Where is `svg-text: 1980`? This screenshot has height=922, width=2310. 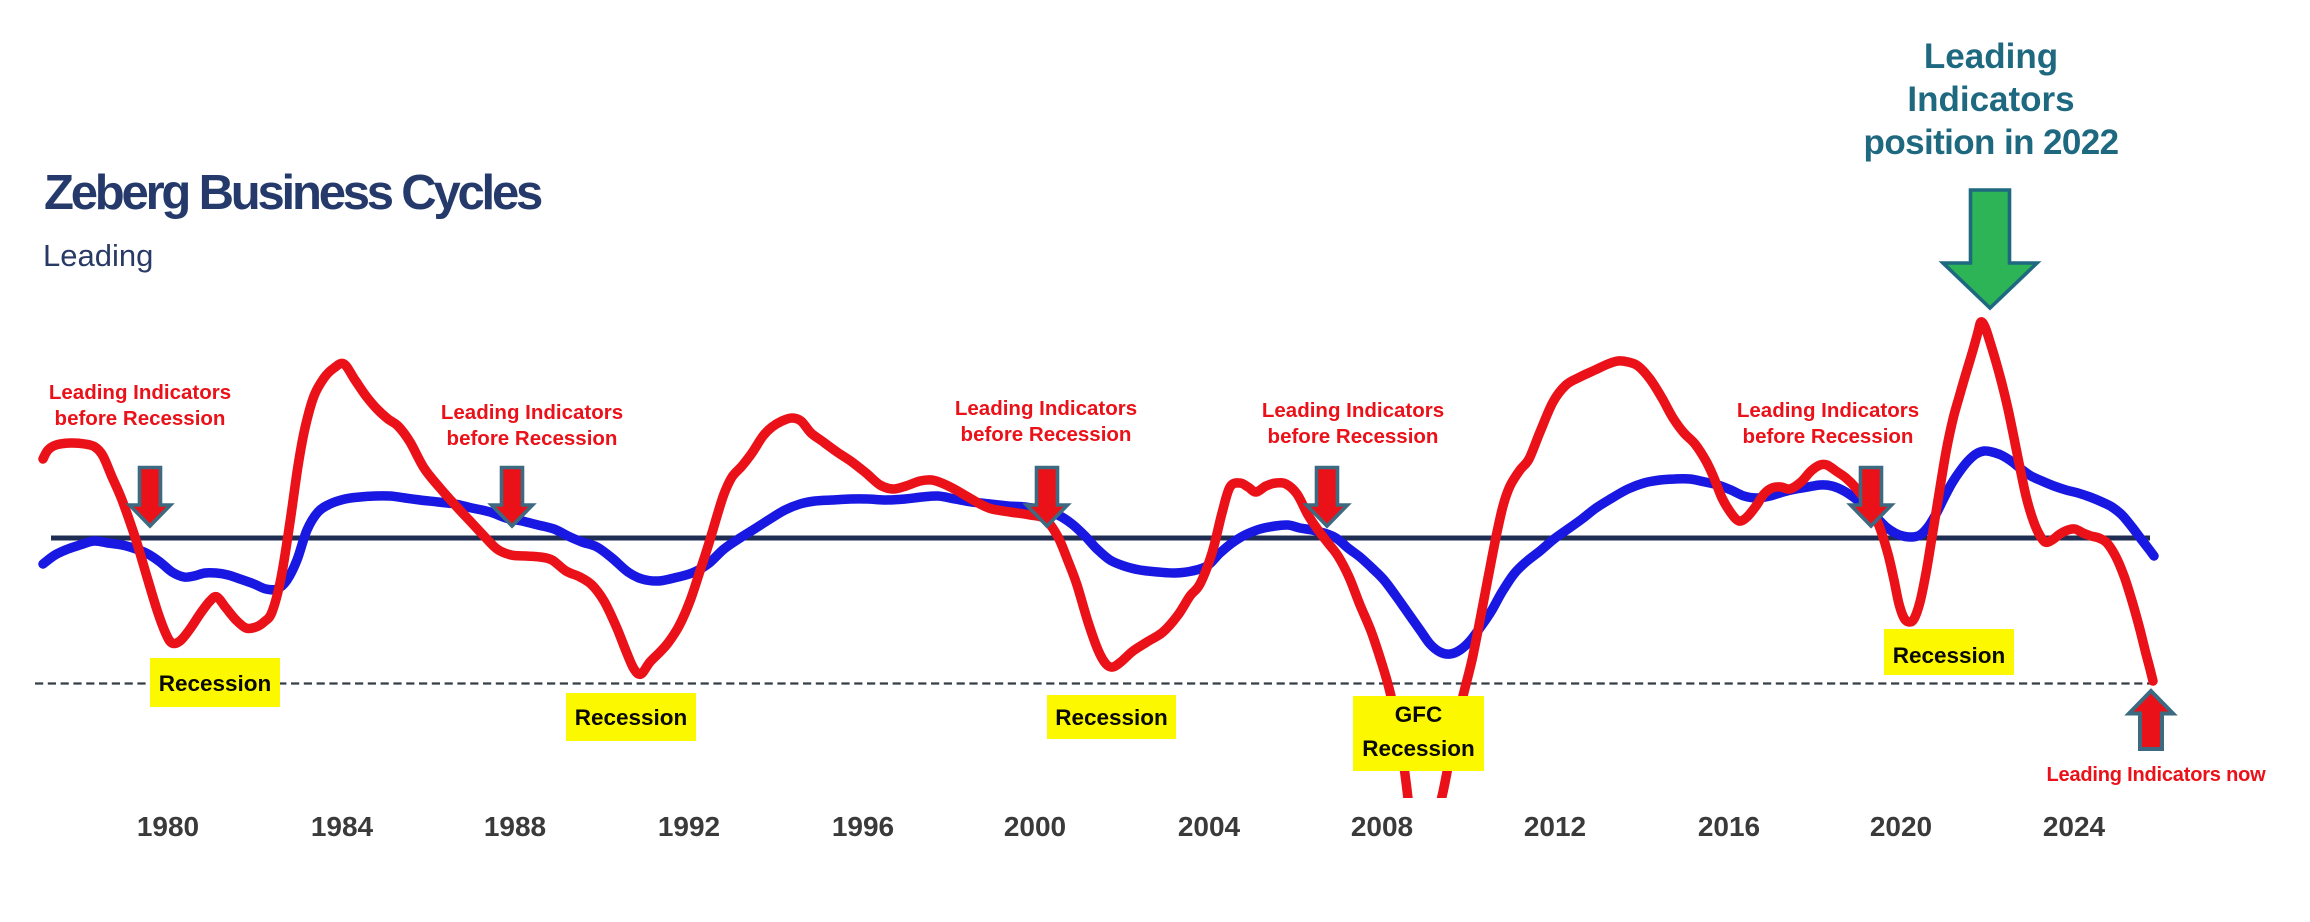 svg-text: 1980 is located at coordinates (168, 826).